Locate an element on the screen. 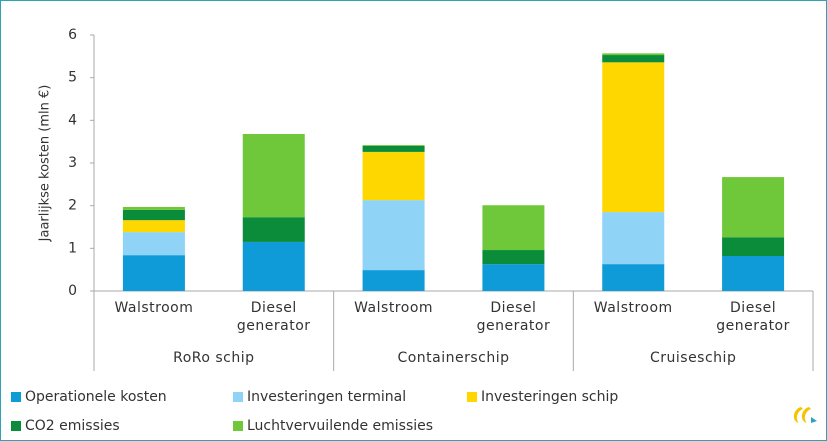 The image size is (827, 441). y-axis-label: Jaarlijkse kosten (mln €) is located at coordinates (45, 164).